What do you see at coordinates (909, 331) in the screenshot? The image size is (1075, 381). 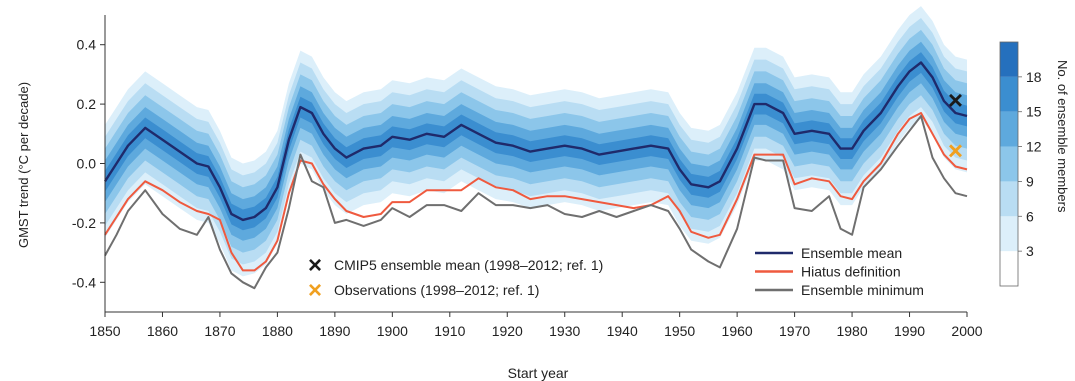 I see `x-tick-label: 1990` at bounding box center [909, 331].